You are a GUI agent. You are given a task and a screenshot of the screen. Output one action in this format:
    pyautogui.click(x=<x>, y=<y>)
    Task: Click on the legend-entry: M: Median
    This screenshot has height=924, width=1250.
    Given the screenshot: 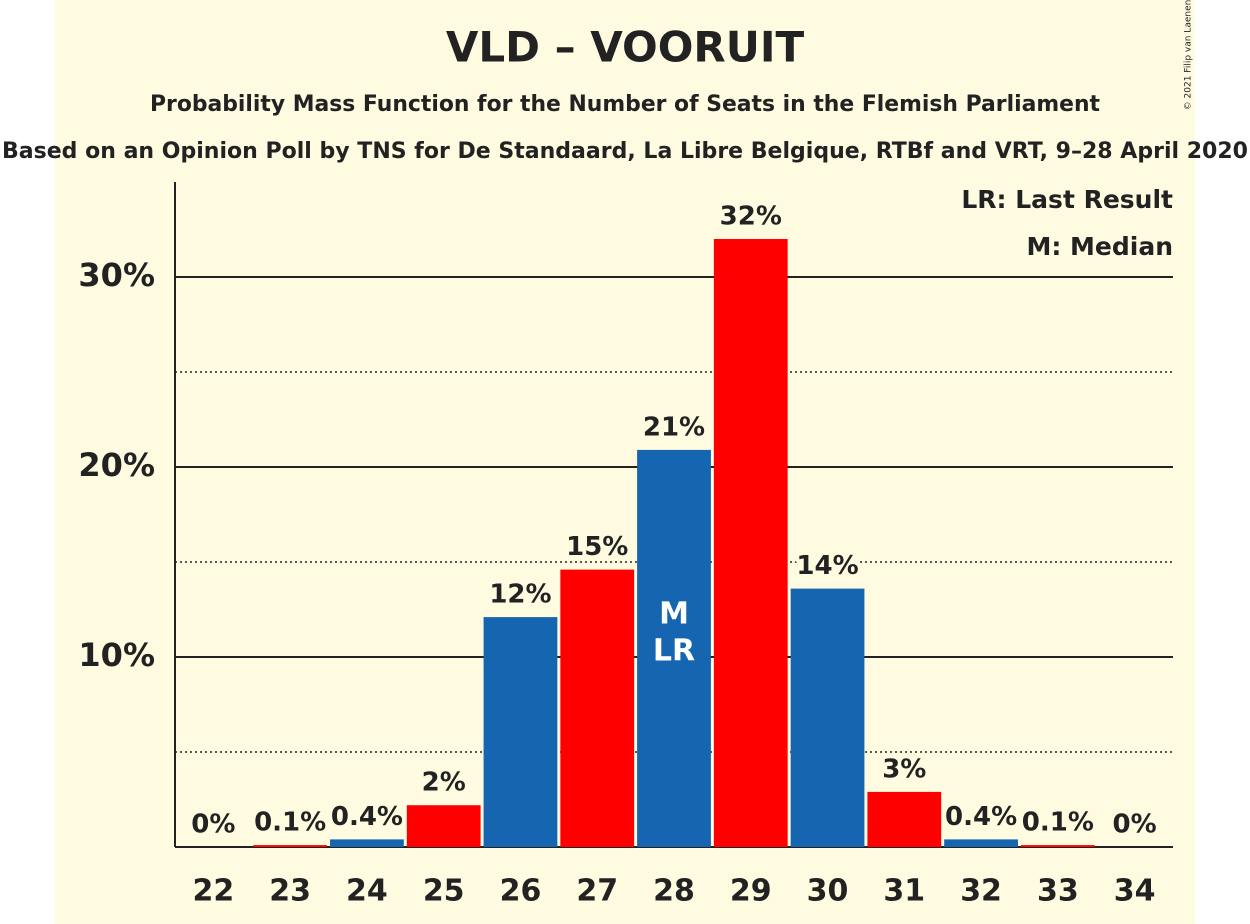 What is the action you would take?
    pyautogui.click(x=1099, y=246)
    